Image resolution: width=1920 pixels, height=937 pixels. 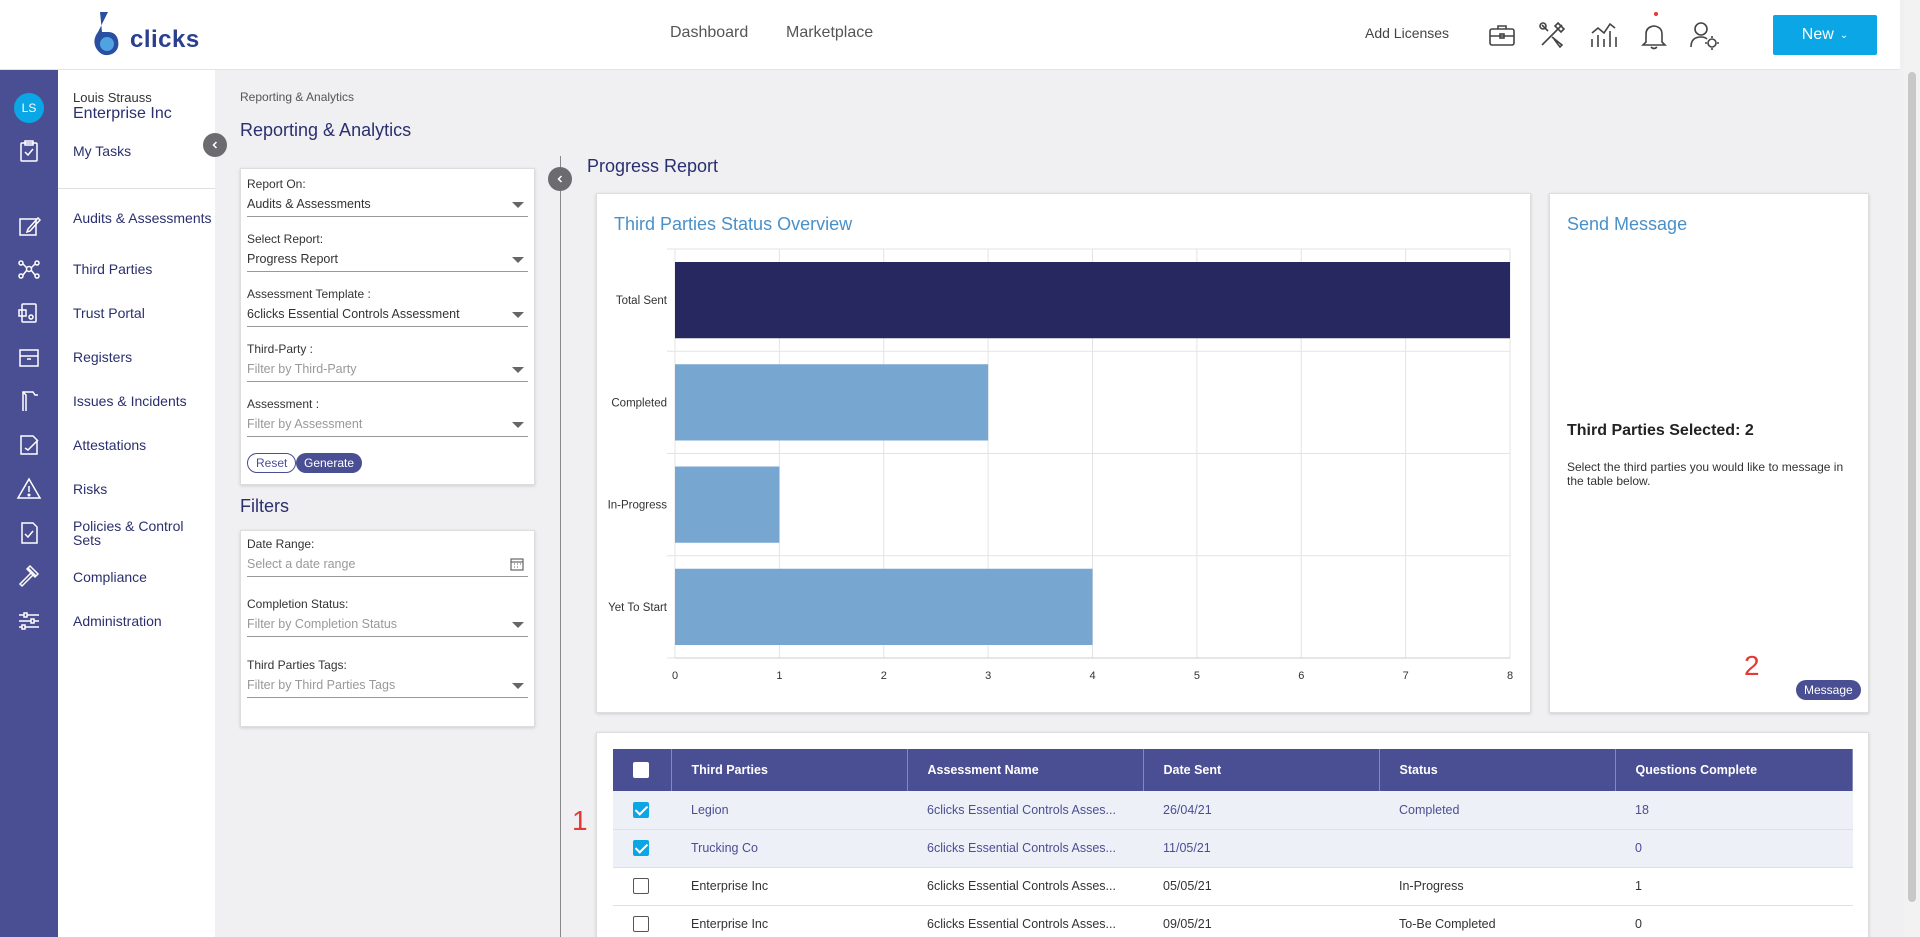 I want to click on cell-date: 05/05/21, so click(x=1261, y=886).